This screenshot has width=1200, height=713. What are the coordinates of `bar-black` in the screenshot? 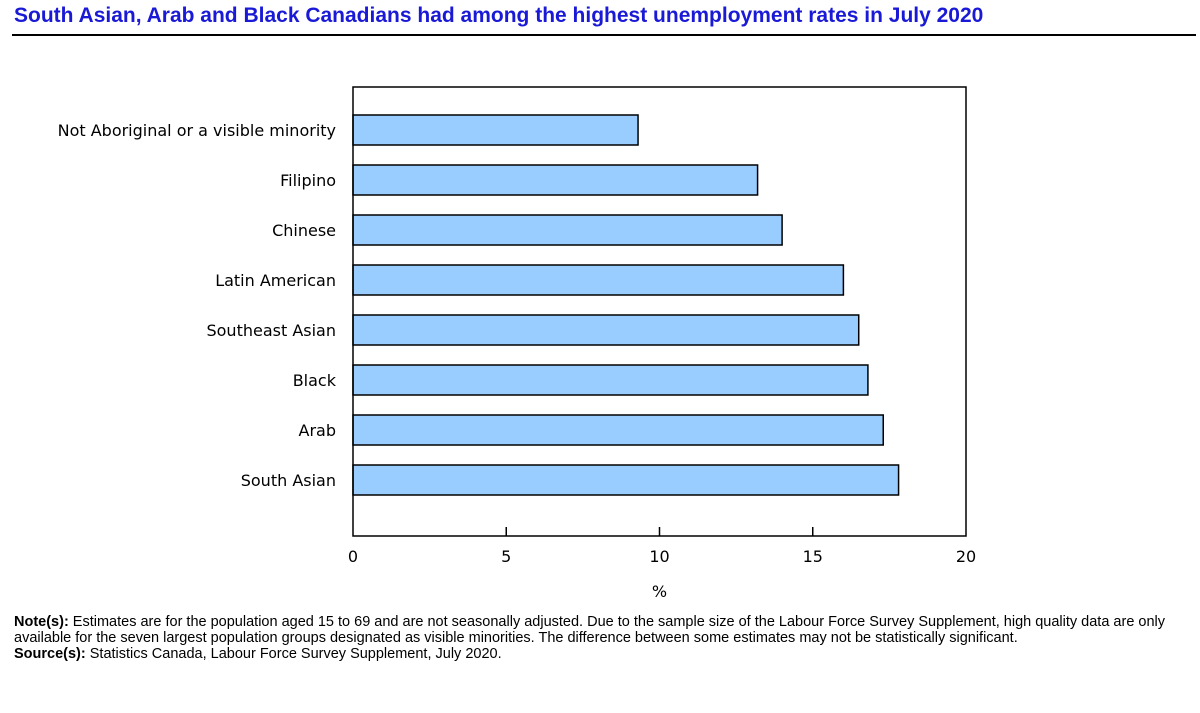 It's located at (610, 380).